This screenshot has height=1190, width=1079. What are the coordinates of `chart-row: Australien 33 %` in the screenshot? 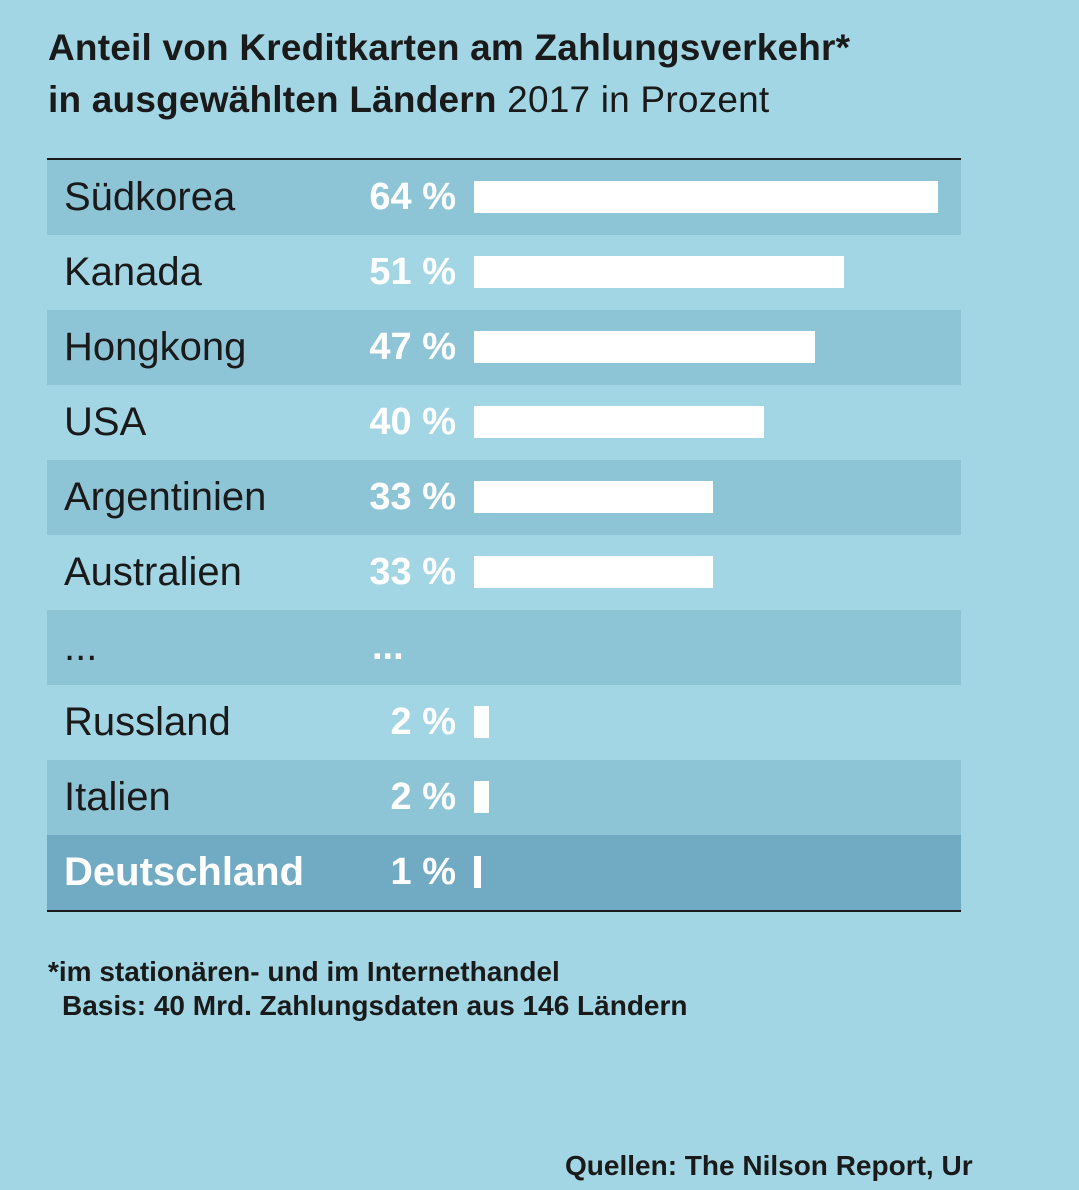 It's located at (504, 572).